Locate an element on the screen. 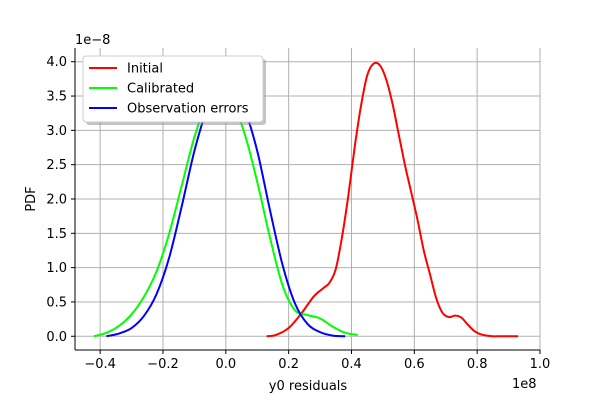 Image resolution: width=600 pixels, height=400 pixels. x-tick-label: 0.4 is located at coordinates (351, 364).